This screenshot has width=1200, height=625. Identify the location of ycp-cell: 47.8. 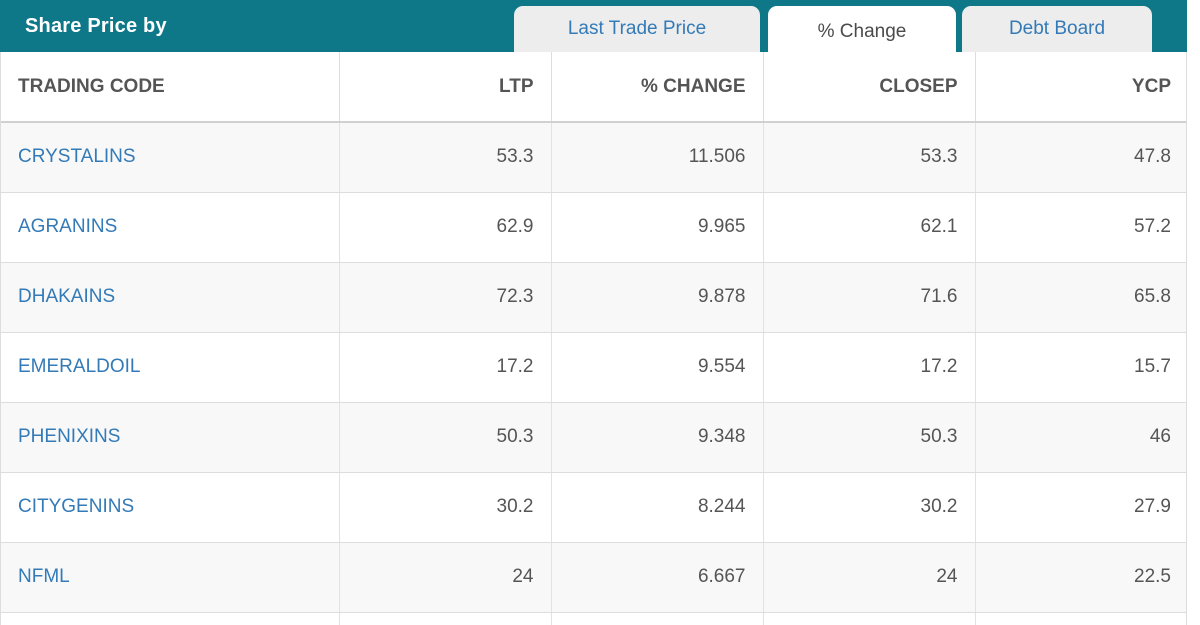
(1080, 157).